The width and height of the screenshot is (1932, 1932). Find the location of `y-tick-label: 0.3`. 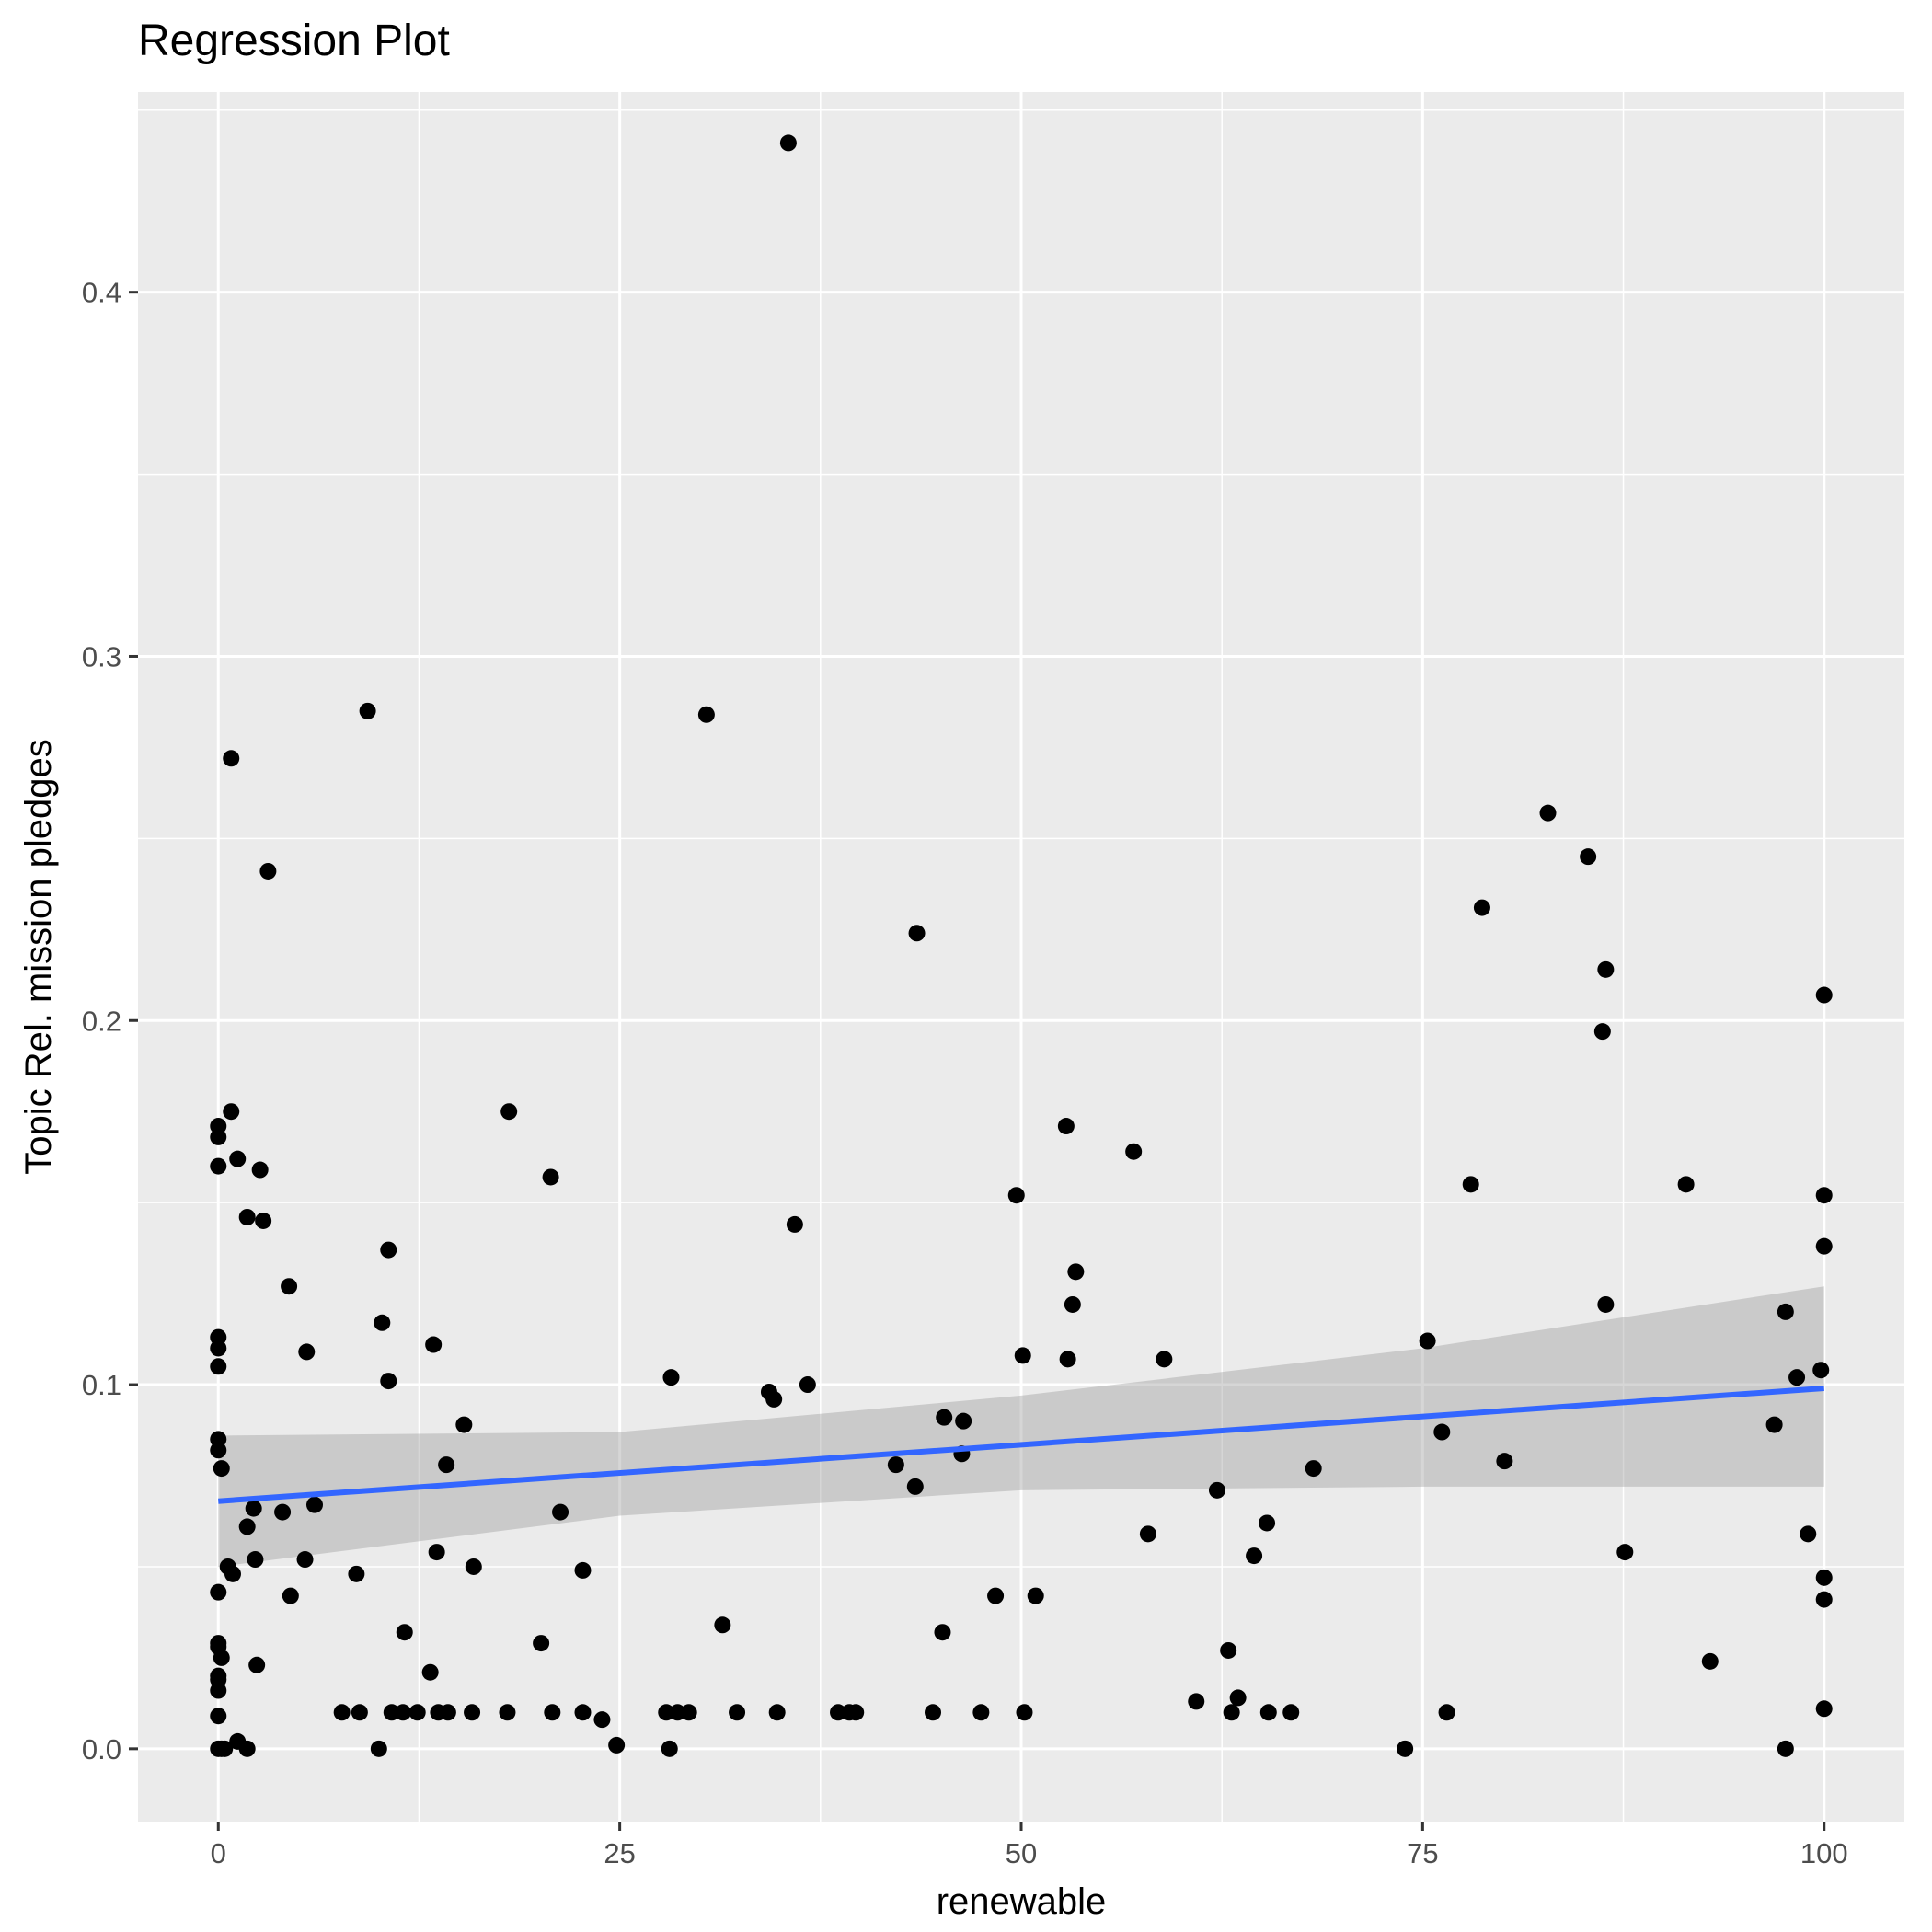

y-tick-label: 0.3 is located at coordinates (101, 656).